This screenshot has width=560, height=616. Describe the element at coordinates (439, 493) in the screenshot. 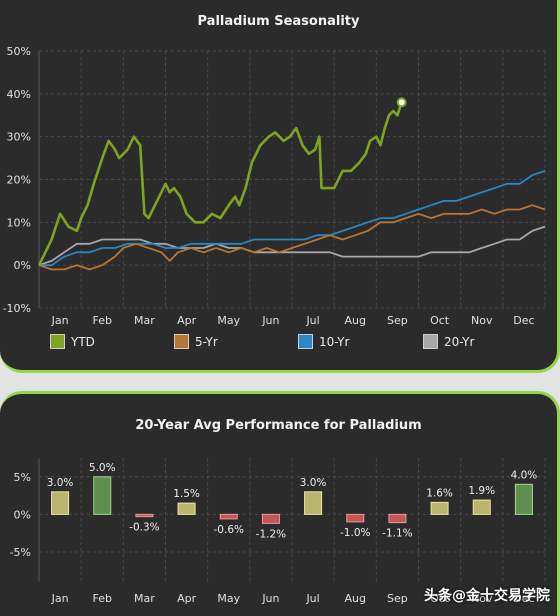

I see `bar-value-label: 1.6%` at that location.